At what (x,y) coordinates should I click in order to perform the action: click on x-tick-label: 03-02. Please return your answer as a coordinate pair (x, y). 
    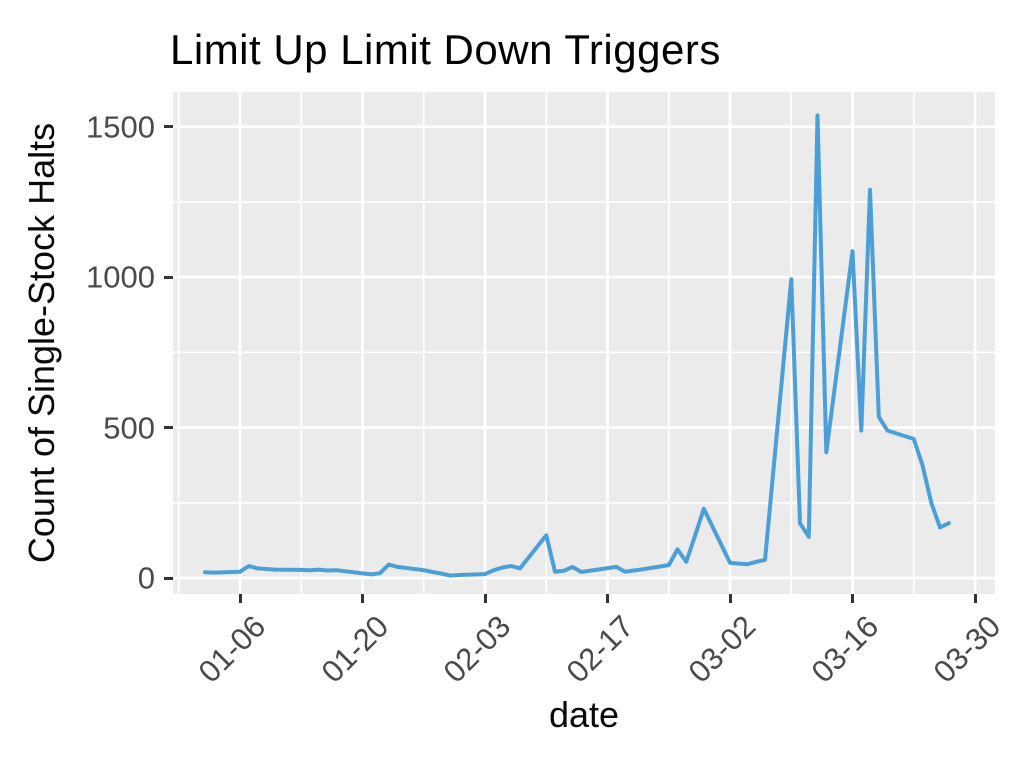
    Looking at the image, I should click on (722, 649).